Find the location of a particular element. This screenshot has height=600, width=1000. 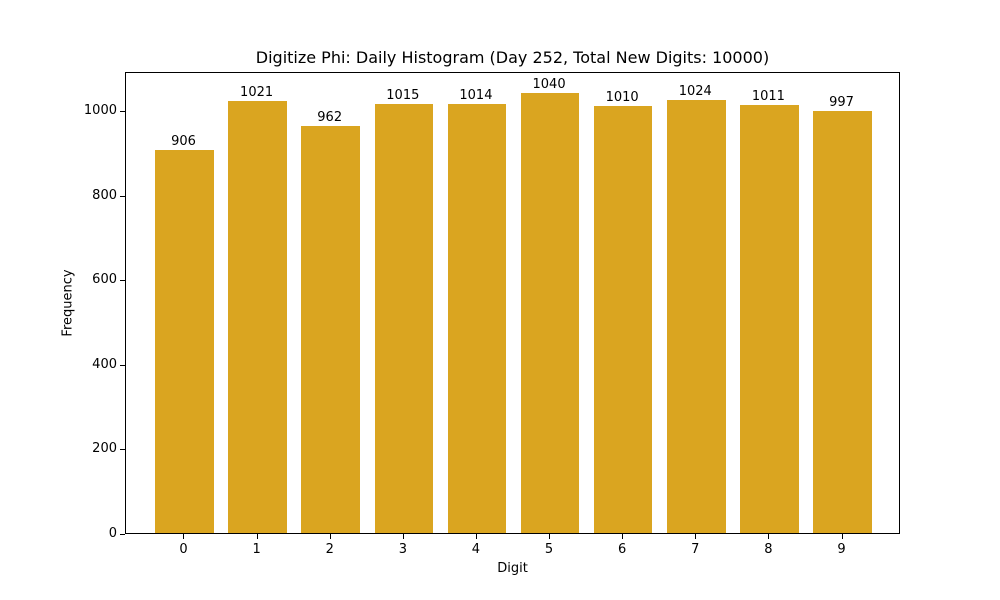

x-axis-label: Digit is located at coordinates (512, 568).